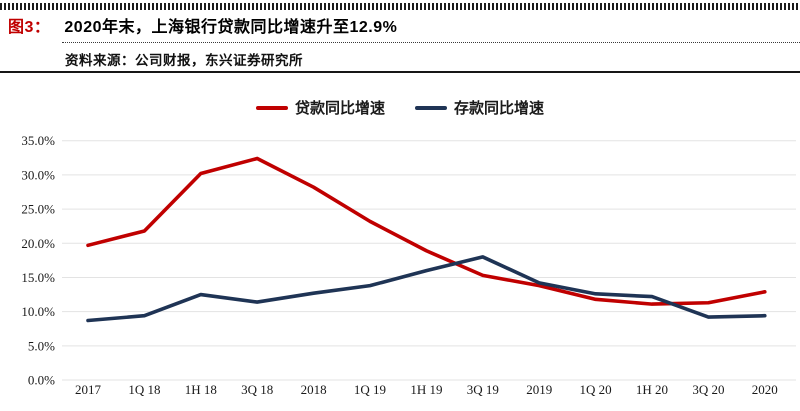 This screenshot has width=800, height=411. Describe the element at coordinates (41, 345) in the screenshot. I see `y-axis-tick-label: 5.0%` at that location.